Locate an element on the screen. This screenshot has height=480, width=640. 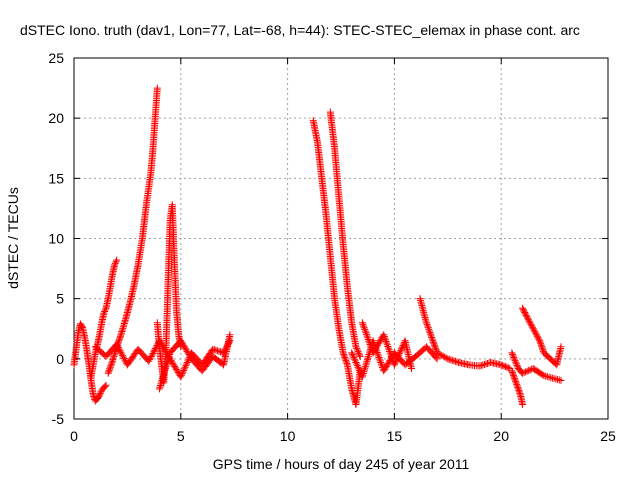
x-tick-label: 15 is located at coordinates (395, 436).